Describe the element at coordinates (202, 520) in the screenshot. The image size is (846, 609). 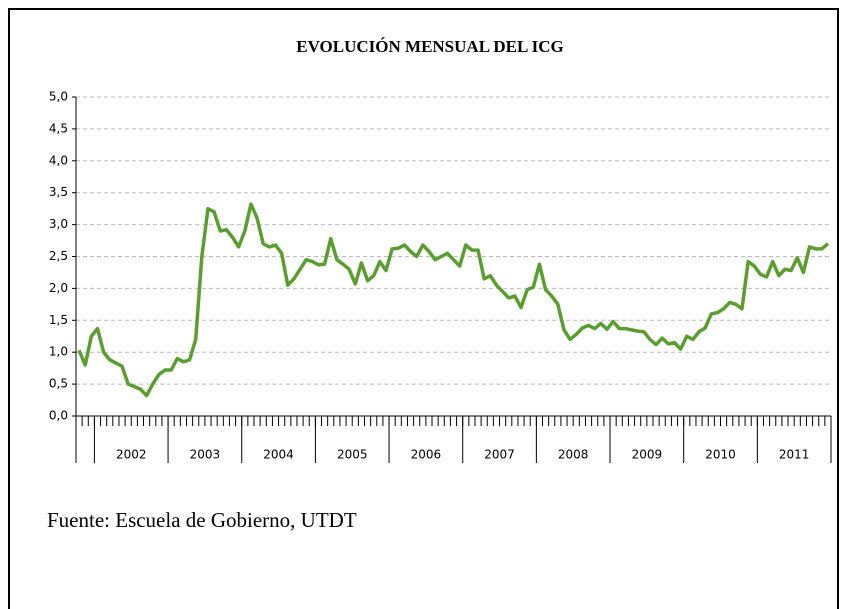
I see `source-note: Fuente: Escuela de Gobierno, UTDT` at that location.